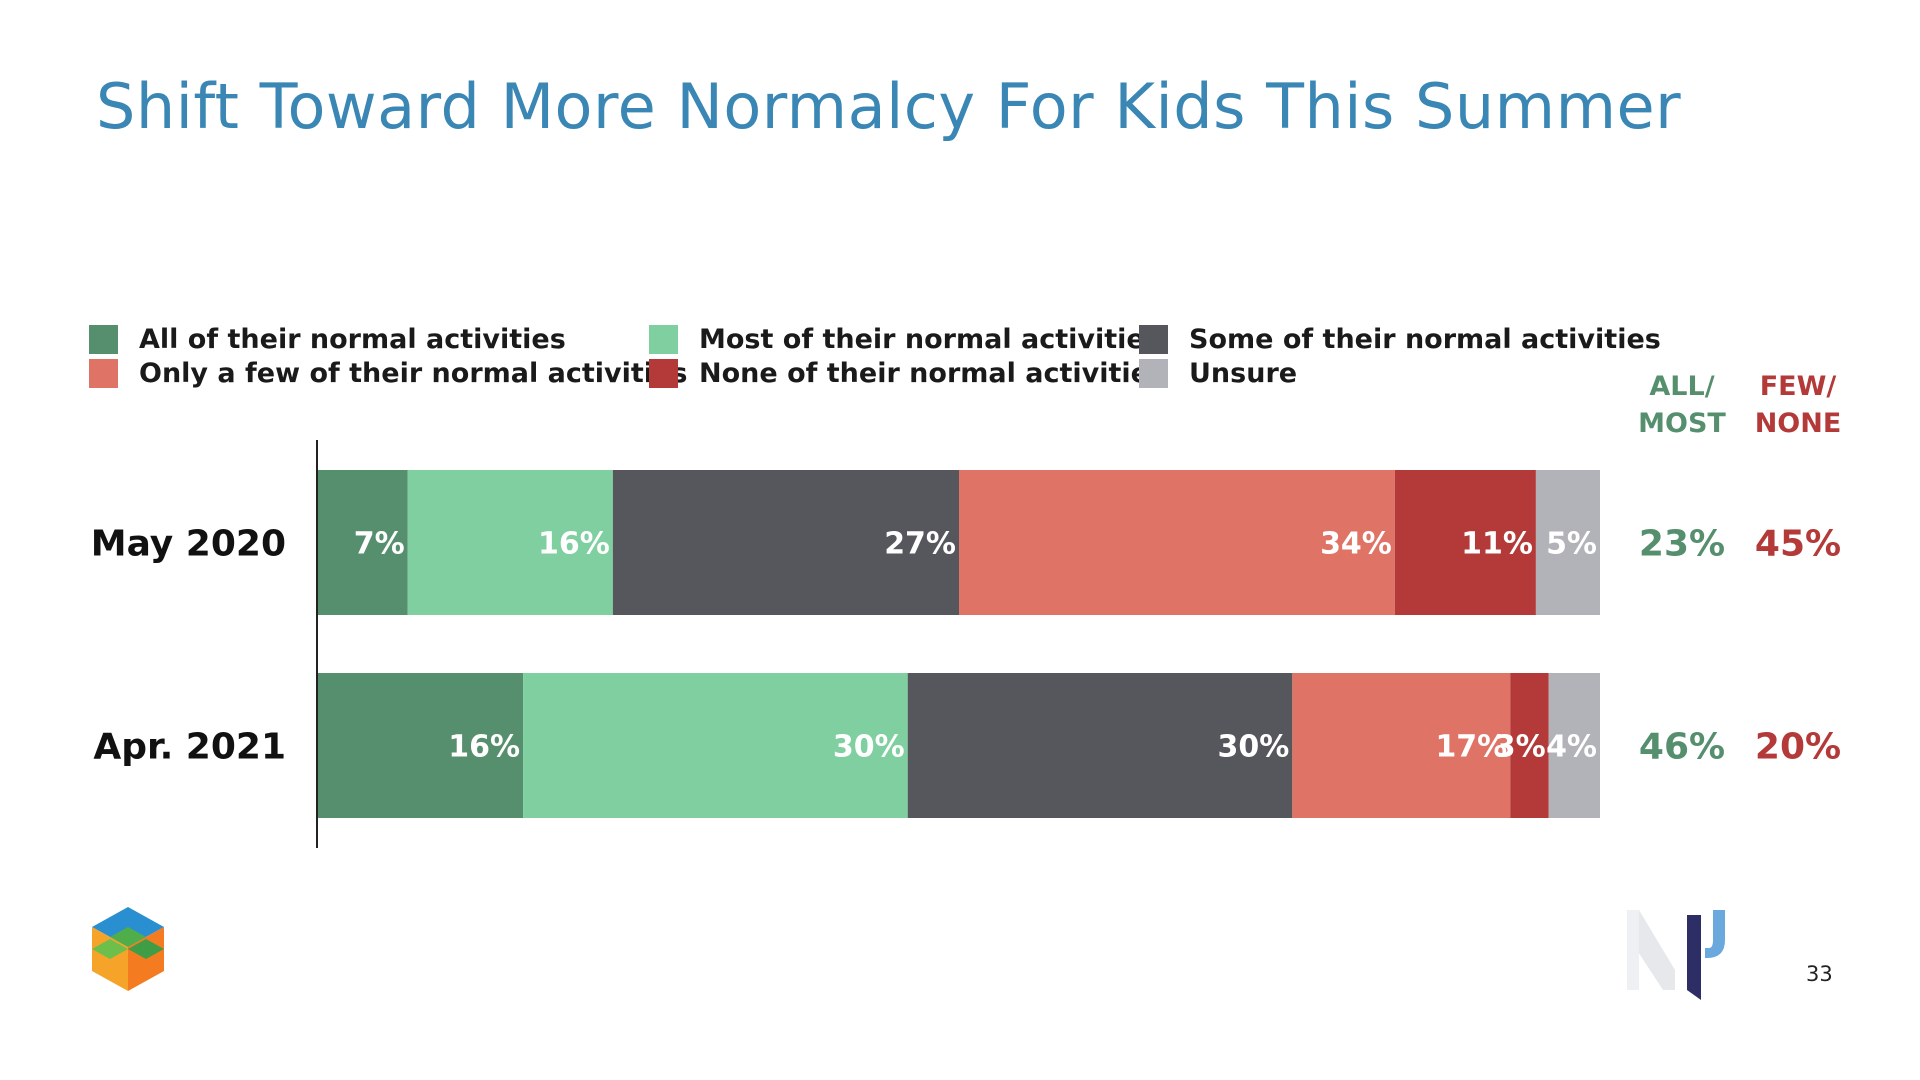 The image size is (1920, 1080). What do you see at coordinates (1254, 747) in the screenshot?
I see `data-label-apr-2021-some-of-their-normal-activities: 30%` at bounding box center [1254, 747].